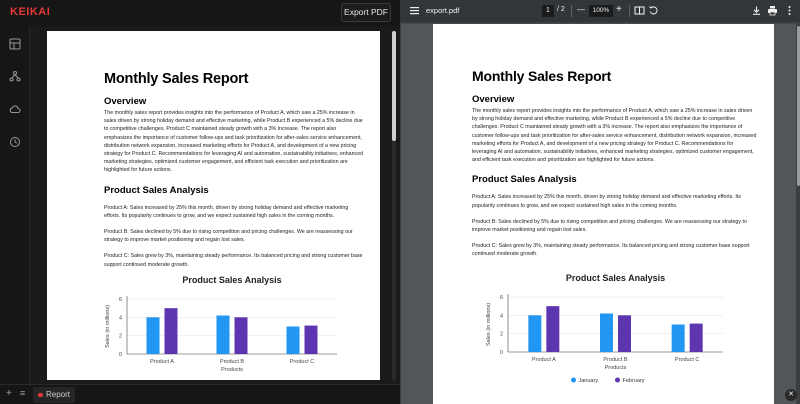 This screenshot has width=800, height=404. I want to click on app-logo: KEIKAI, so click(30, 12).